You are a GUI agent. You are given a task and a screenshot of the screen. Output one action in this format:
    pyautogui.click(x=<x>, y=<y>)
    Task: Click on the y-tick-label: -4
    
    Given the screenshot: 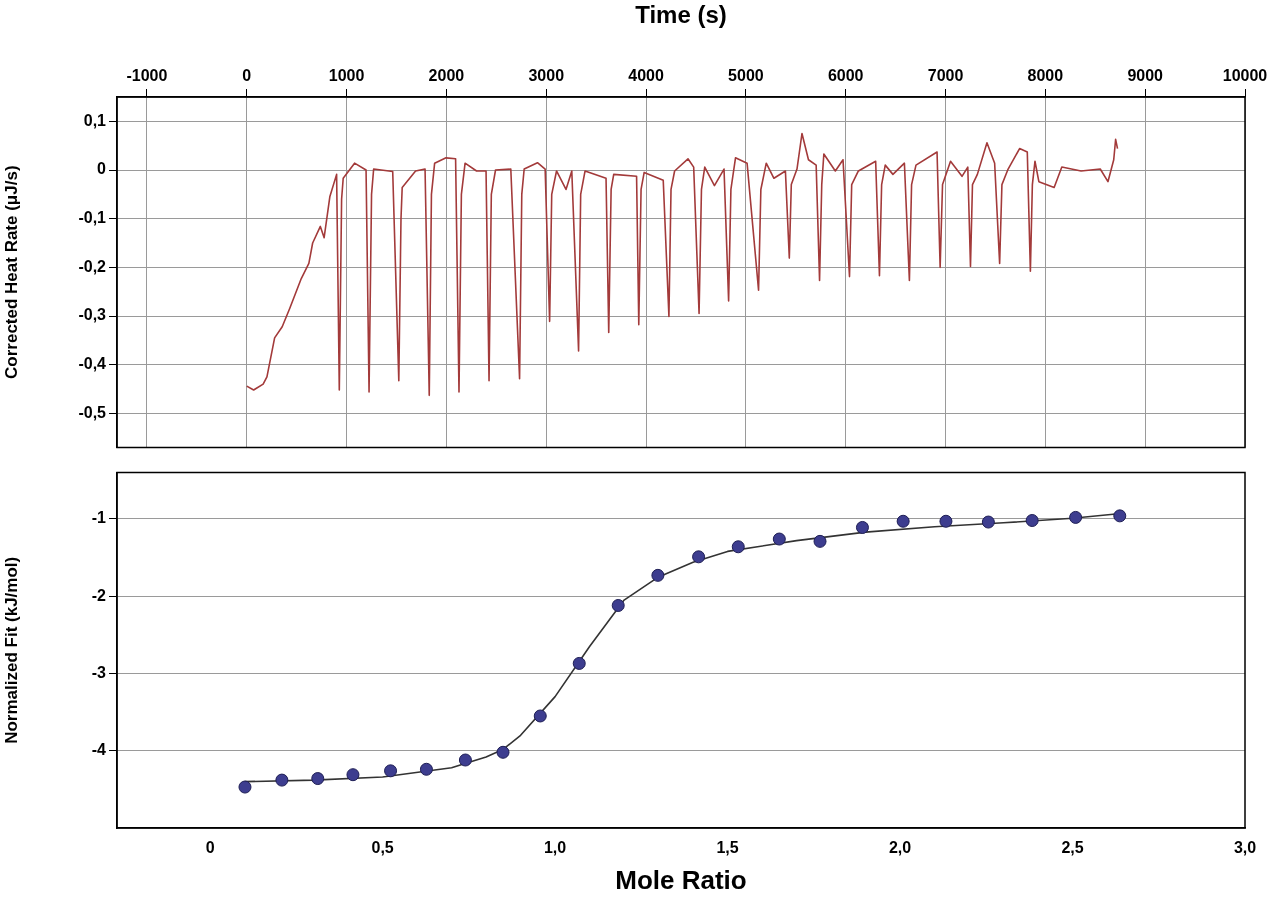 What is the action you would take?
    pyautogui.click(x=99, y=750)
    